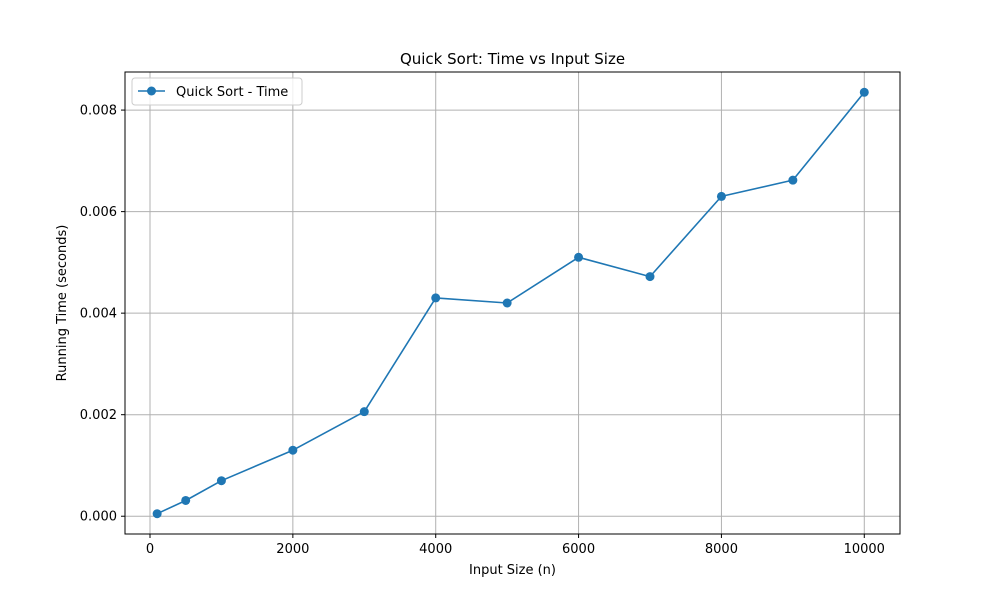 This screenshot has width=1000, height=600. I want to click on chart-title: Quick Sort: Time vs Input Size, so click(512, 59).